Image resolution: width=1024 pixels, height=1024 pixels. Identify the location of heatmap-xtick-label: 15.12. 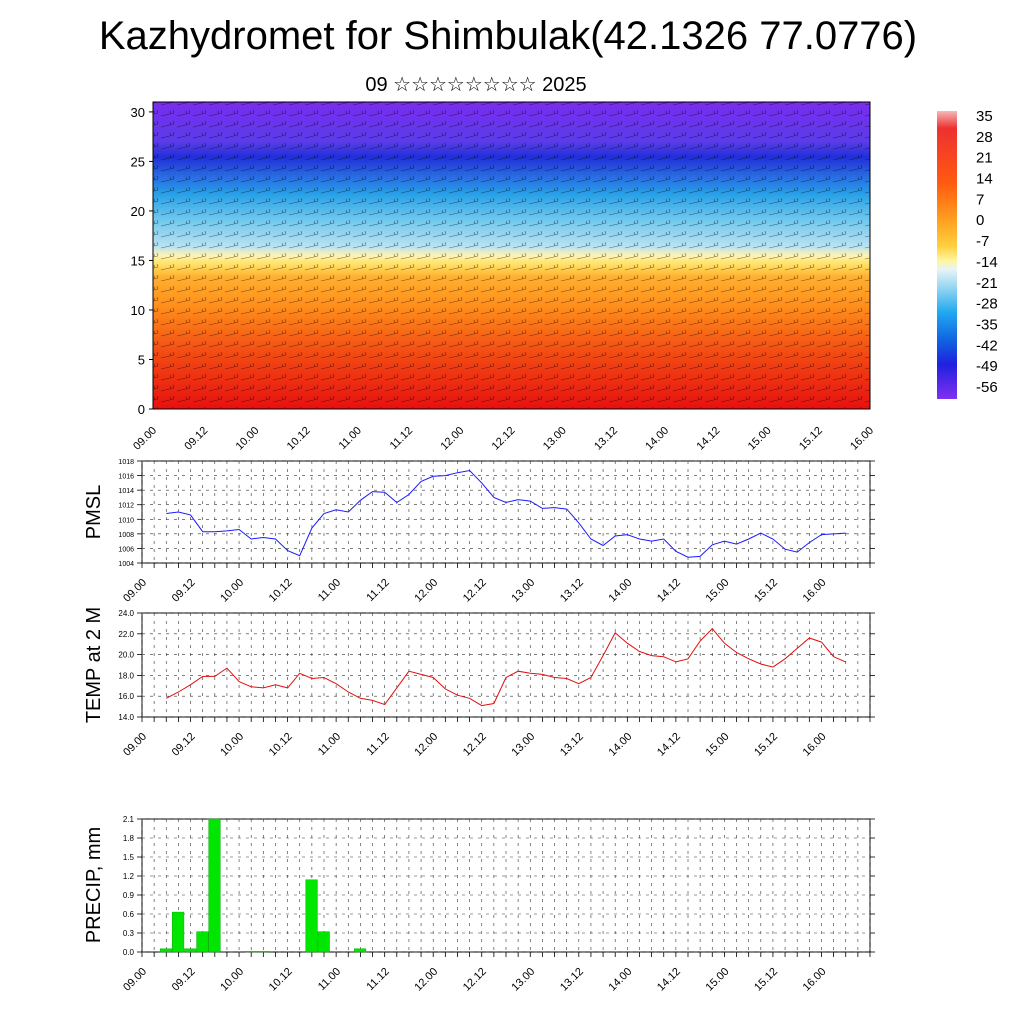
(811, 439).